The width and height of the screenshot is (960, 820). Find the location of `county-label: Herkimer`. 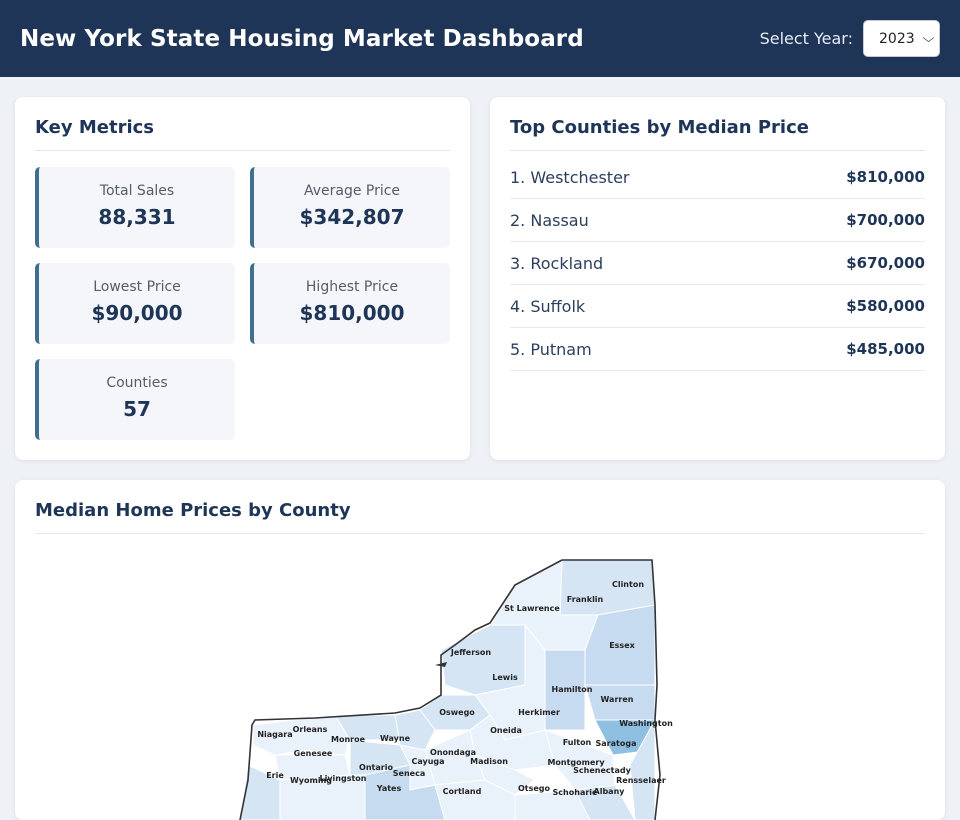

county-label: Herkimer is located at coordinates (539, 712).